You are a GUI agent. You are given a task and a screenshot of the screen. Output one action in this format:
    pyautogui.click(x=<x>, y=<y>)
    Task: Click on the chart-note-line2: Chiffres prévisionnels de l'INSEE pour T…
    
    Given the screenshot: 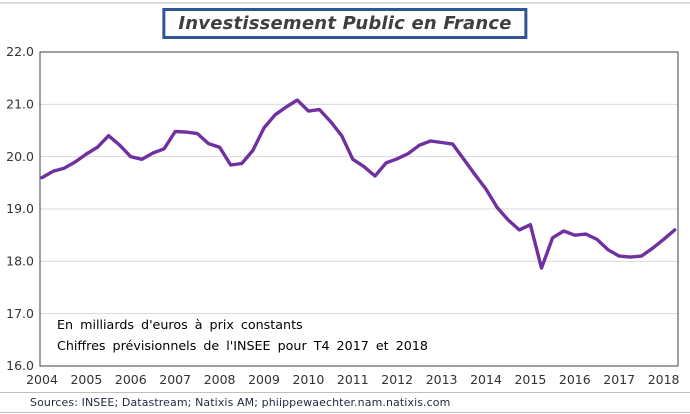 What is the action you would take?
    pyautogui.click(x=242, y=345)
    